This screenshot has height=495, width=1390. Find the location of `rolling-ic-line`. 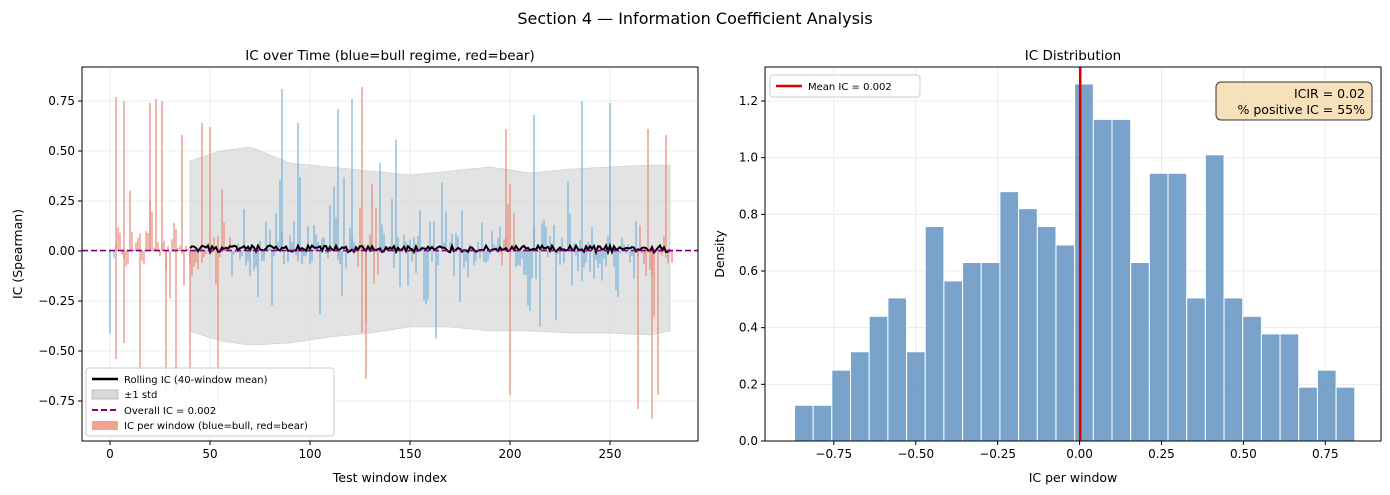

rolling-ic-line is located at coordinates (430, 249).